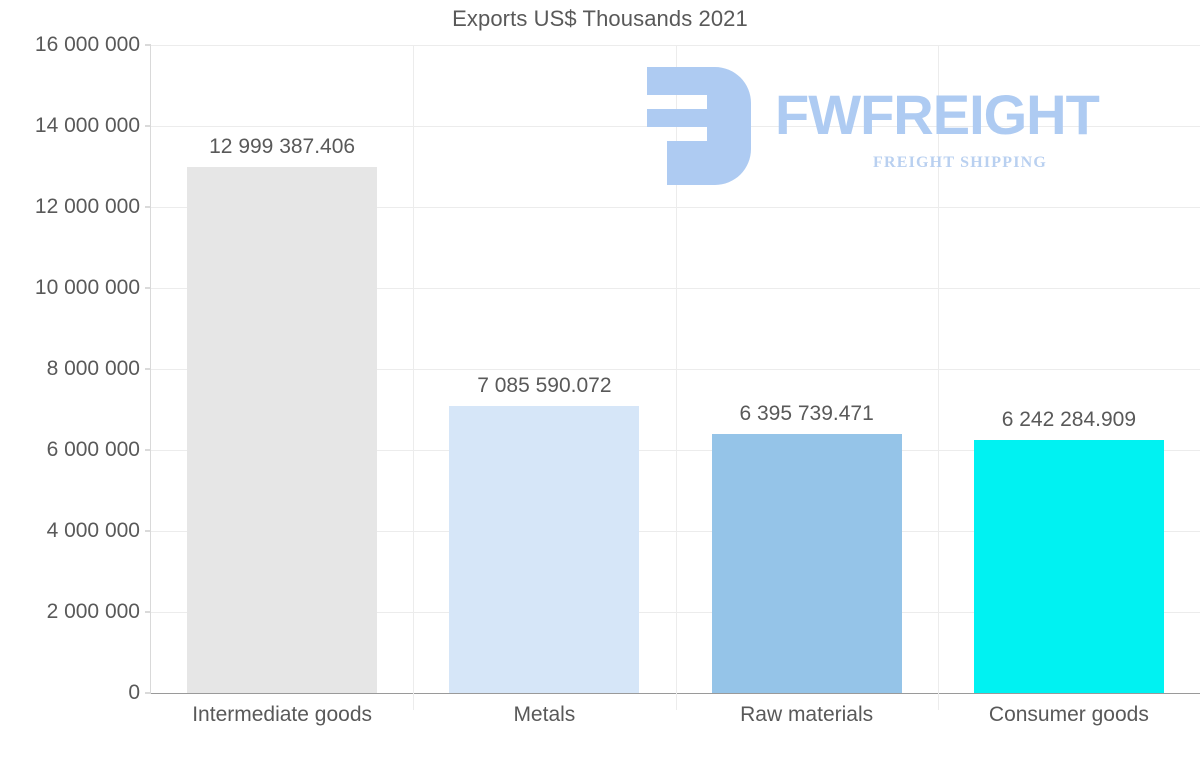 This screenshot has width=1200, height=763. What do you see at coordinates (600, 18) in the screenshot?
I see `chart-title: Exports US$ Thousands 2021` at bounding box center [600, 18].